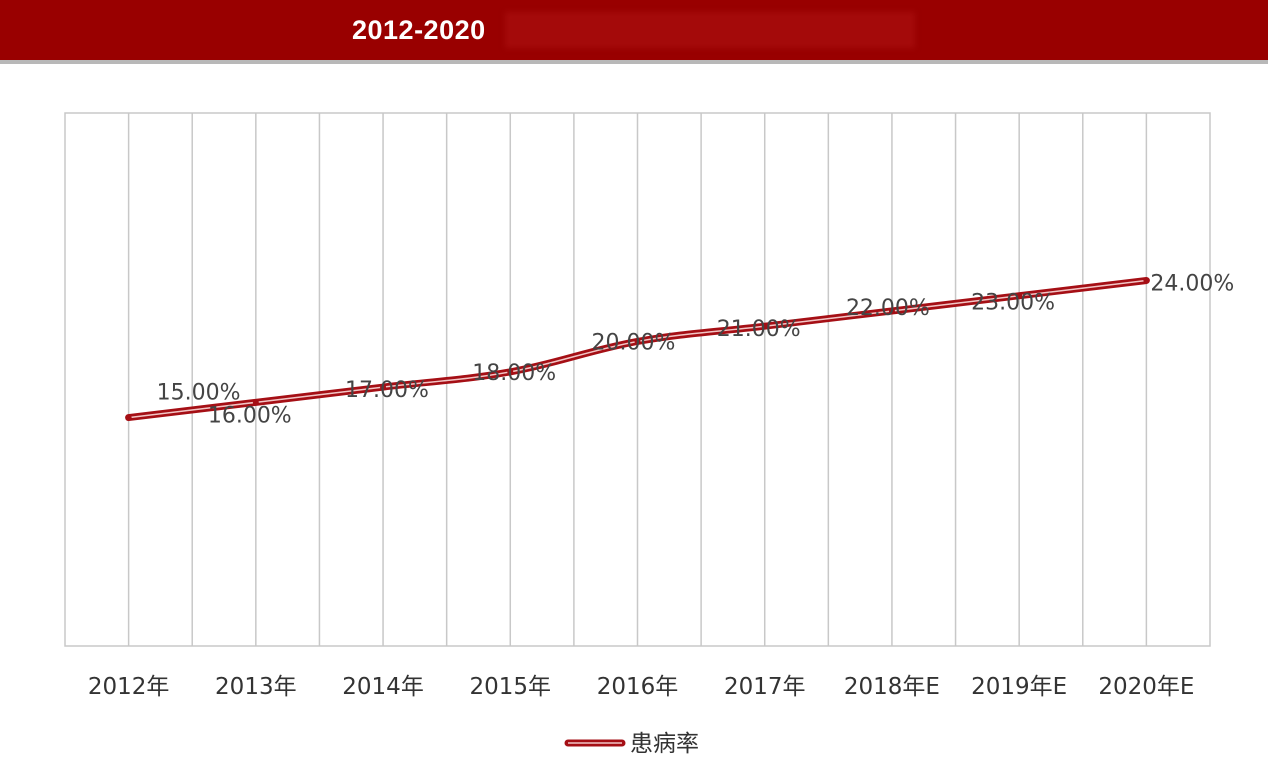 The width and height of the screenshot is (1268, 766). Describe the element at coordinates (511, 687) in the screenshot. I see `x-tick-label: 2015年` at that location.